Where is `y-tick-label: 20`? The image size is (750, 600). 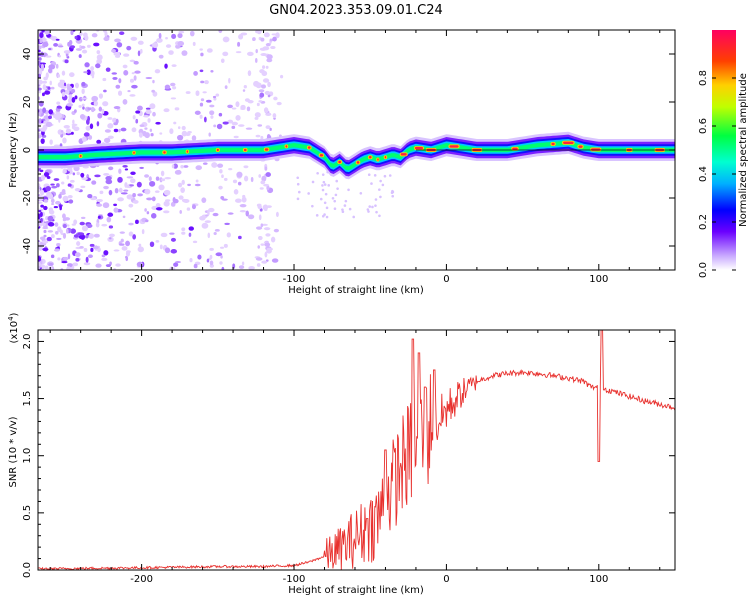 y-tick-label: 20 is located at coordinates (27, 102).